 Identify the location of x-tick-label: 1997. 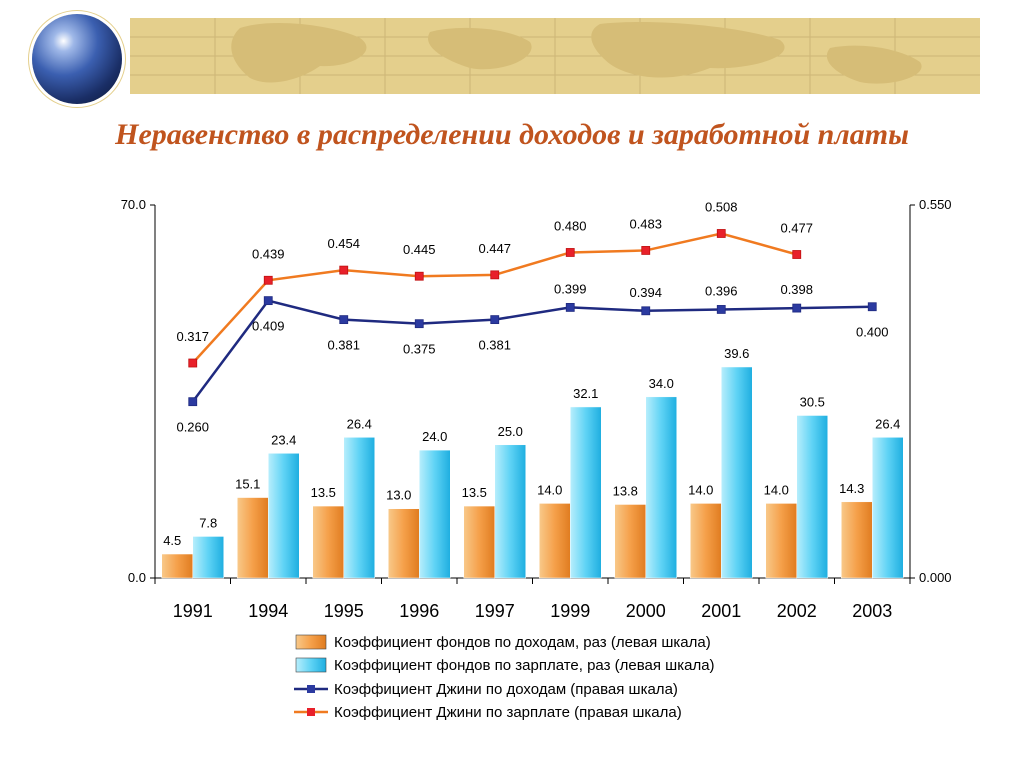
(495, 611).